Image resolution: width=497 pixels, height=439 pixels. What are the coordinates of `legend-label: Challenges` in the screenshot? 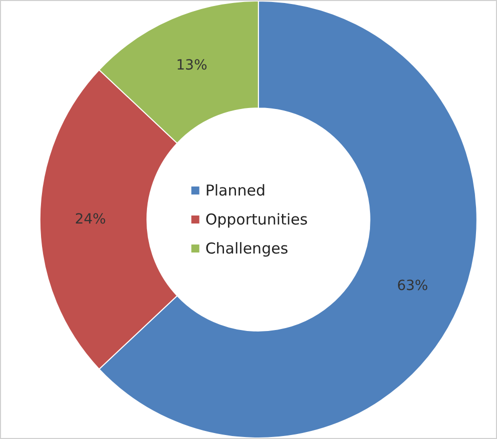 It's located at (246, 249).